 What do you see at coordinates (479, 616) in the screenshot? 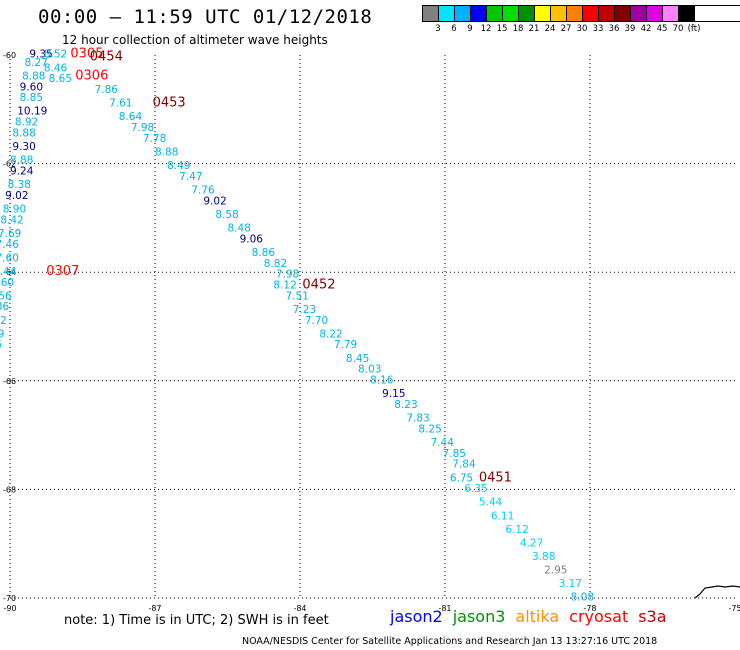
I see `satellite-label-jason3: jason3` at bounding box center [479, 616].